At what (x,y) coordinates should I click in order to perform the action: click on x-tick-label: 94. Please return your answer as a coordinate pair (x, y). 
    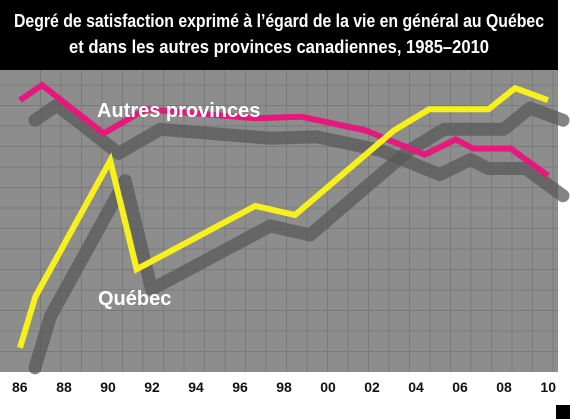
    Looking at the image, I should click on (196, 387).